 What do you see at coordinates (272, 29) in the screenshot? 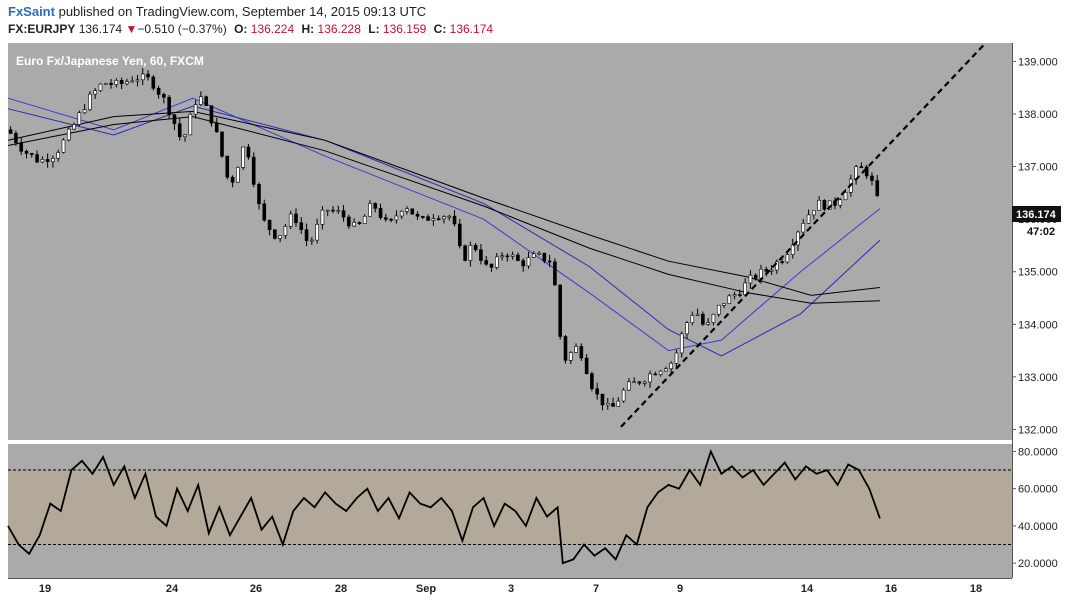
I see `open-value: 136.224` at bounding box center [272, 29].